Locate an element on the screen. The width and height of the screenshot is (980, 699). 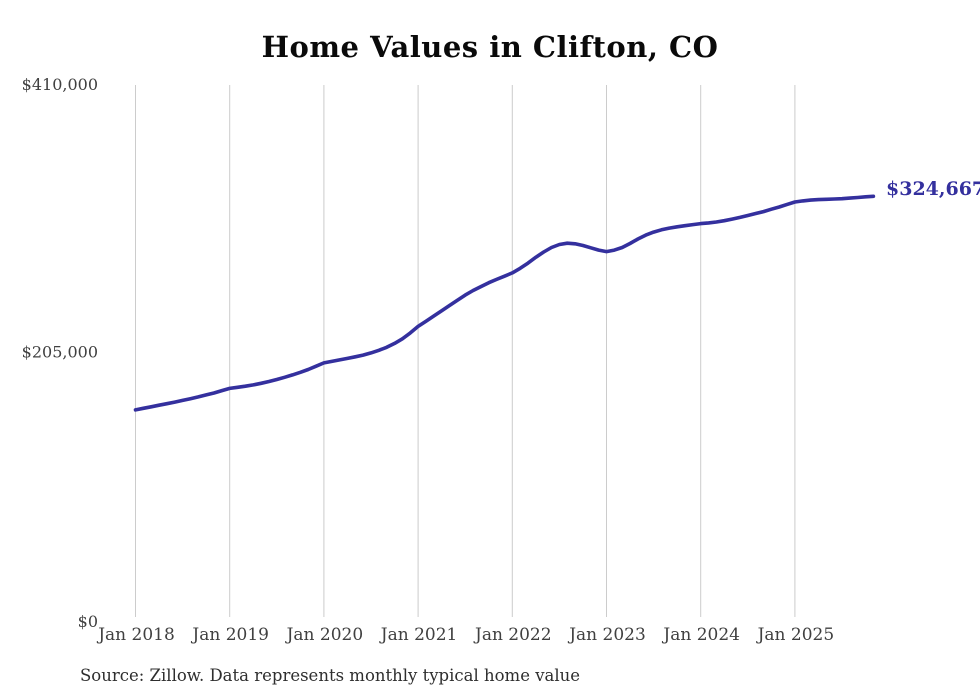
x-axis-tick-label: Jan 2024 is located at coordinates (700, 635).